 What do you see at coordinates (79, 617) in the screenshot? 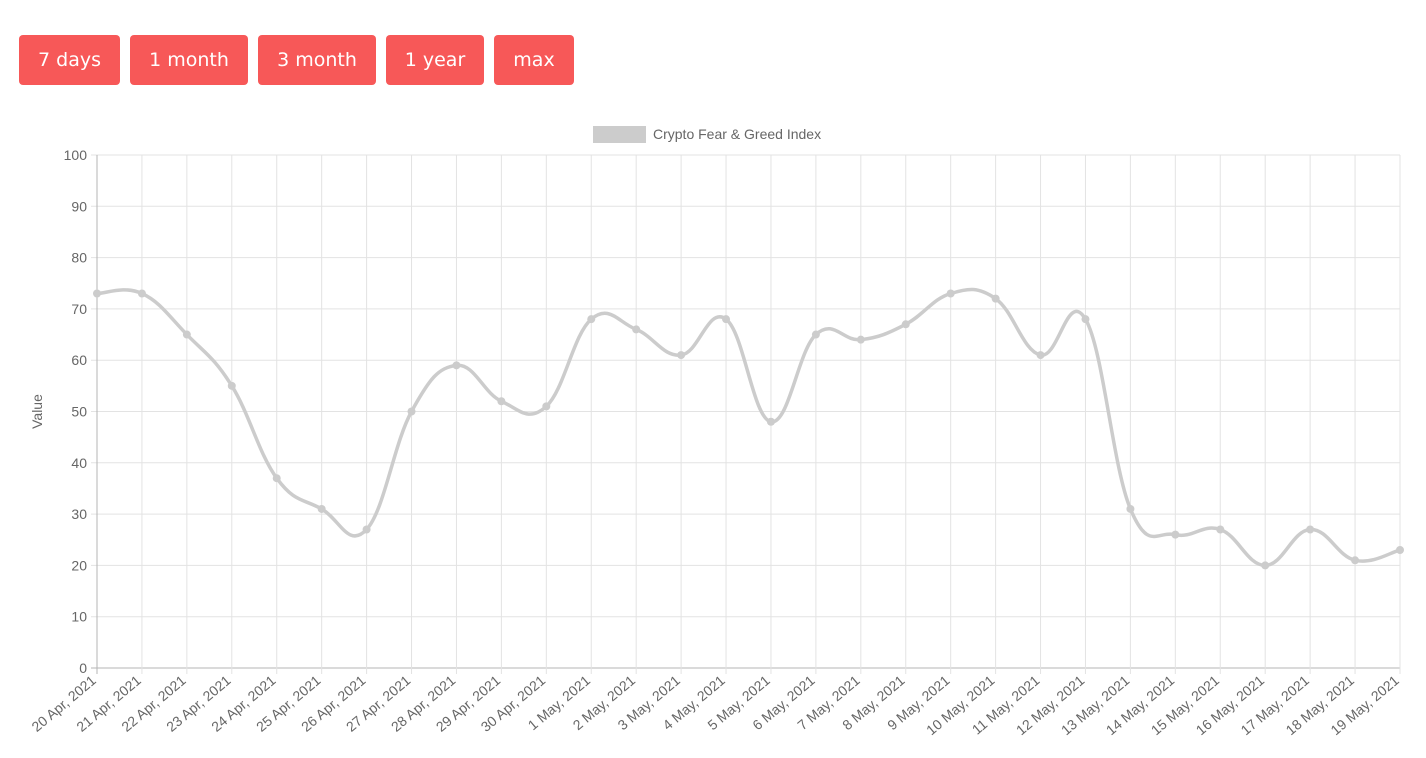
I see `y-tick-label: 10` at bounding box center [79, 617].